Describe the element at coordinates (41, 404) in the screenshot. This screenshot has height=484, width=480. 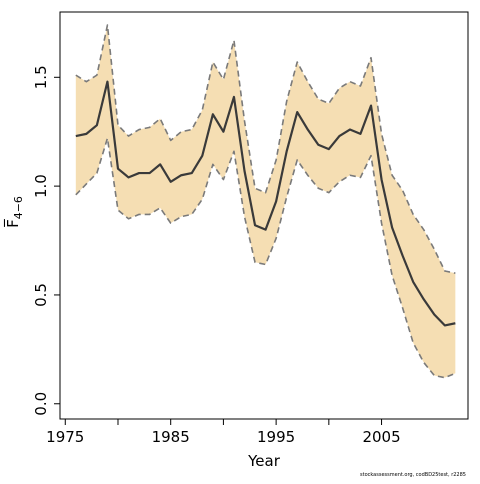
I see `y-tick-label-0: 0.0` at that location.